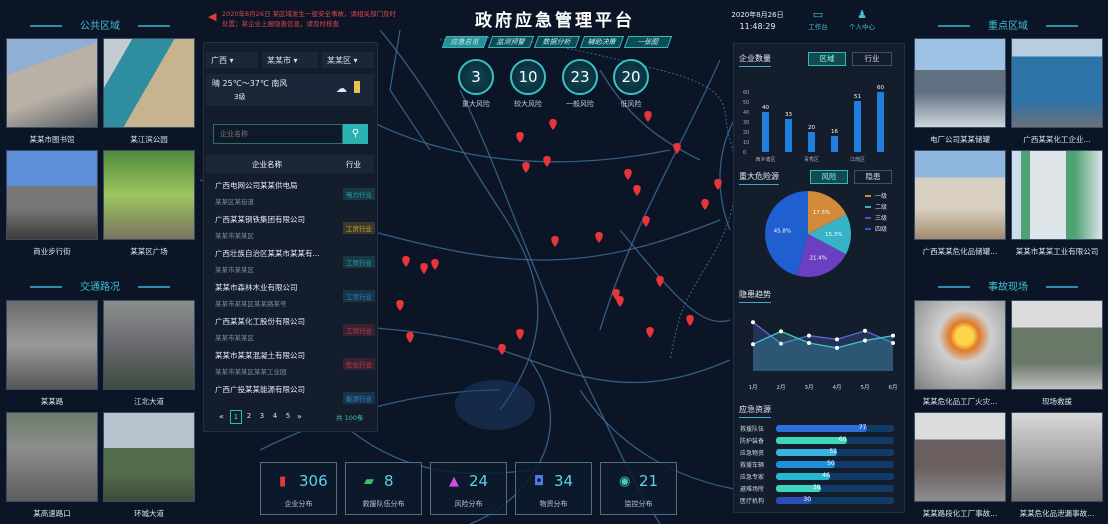  I want to click on company-list-item: 广西某某化工股份有限公司 某某市某某区 工贸行业, so click(295, 331).